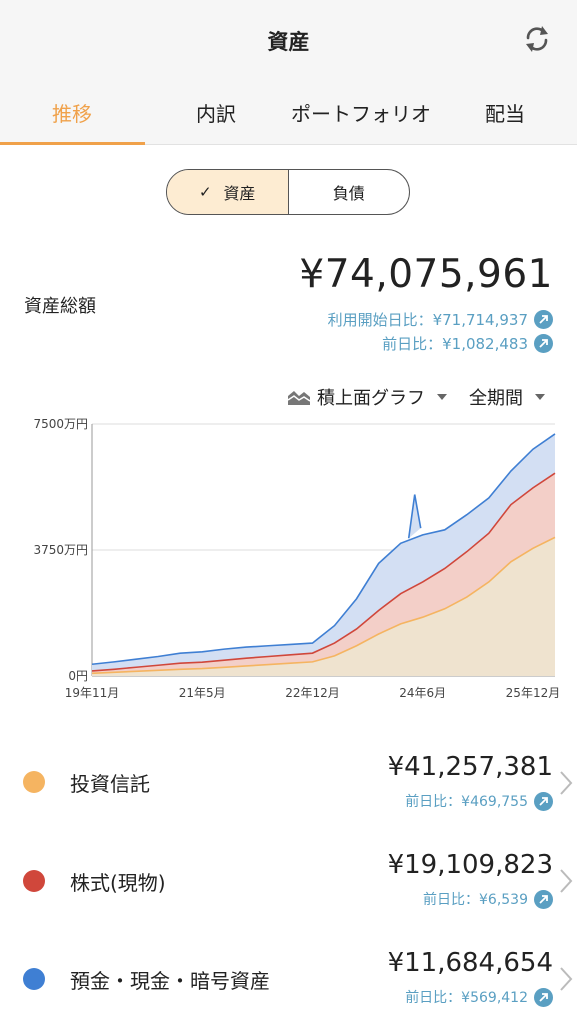 The width and height of the screenshot is (577, 1024). What do you see at coordinates (537, 39) in the screenshot?
I see `refresh-icon` at bounding box center [537, 39].